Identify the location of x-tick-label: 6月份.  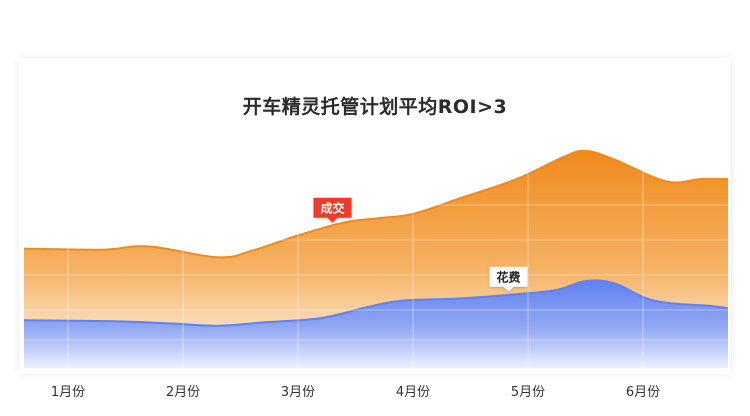
(643, 392).